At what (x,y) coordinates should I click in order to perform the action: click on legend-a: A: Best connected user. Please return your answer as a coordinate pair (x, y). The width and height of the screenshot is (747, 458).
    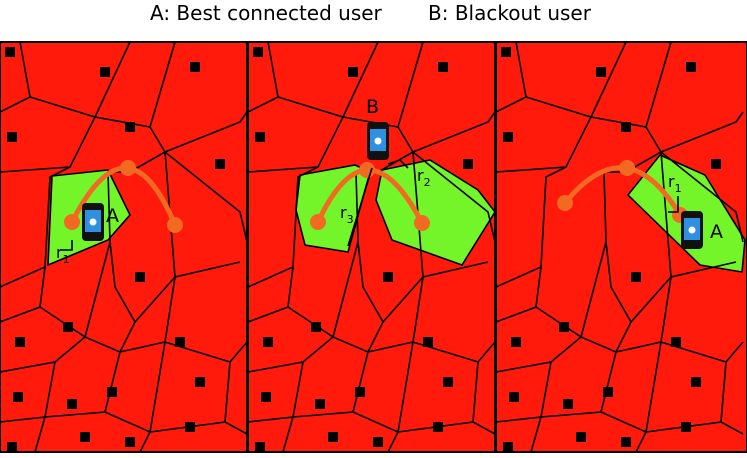
    Looking at the image, I should click on (266, 13).